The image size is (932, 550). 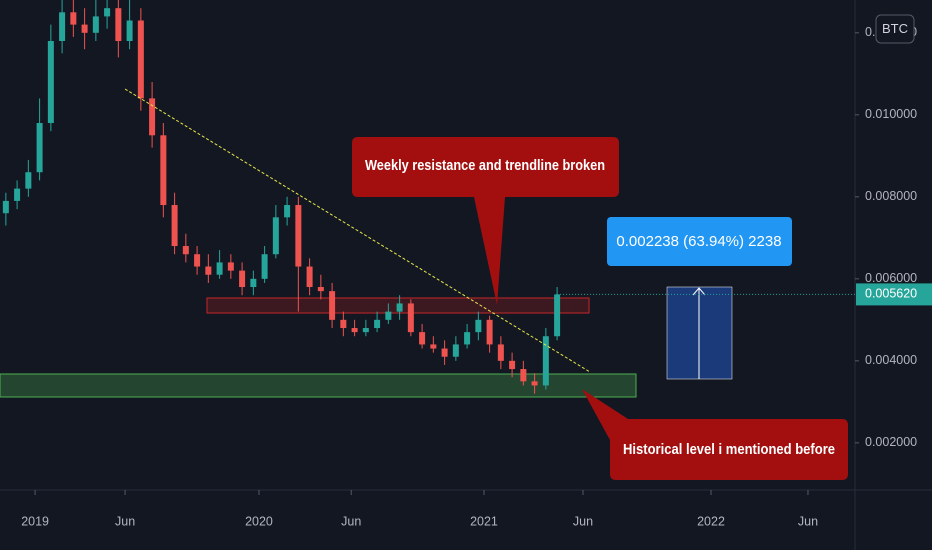 I want to click on callout-text: Historical level i mentioned before, so click(x=729, y=449).